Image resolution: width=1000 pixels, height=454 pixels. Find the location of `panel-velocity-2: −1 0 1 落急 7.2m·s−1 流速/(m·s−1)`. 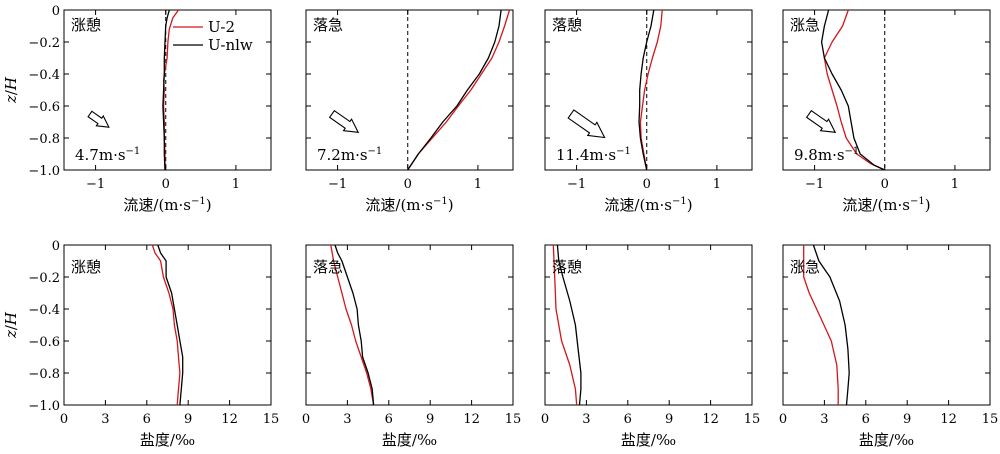

panel-velocity-2: −1 0 1 落急 7.2m·s−1 流速/(m·s−1) is located at coordinates (409, 111).